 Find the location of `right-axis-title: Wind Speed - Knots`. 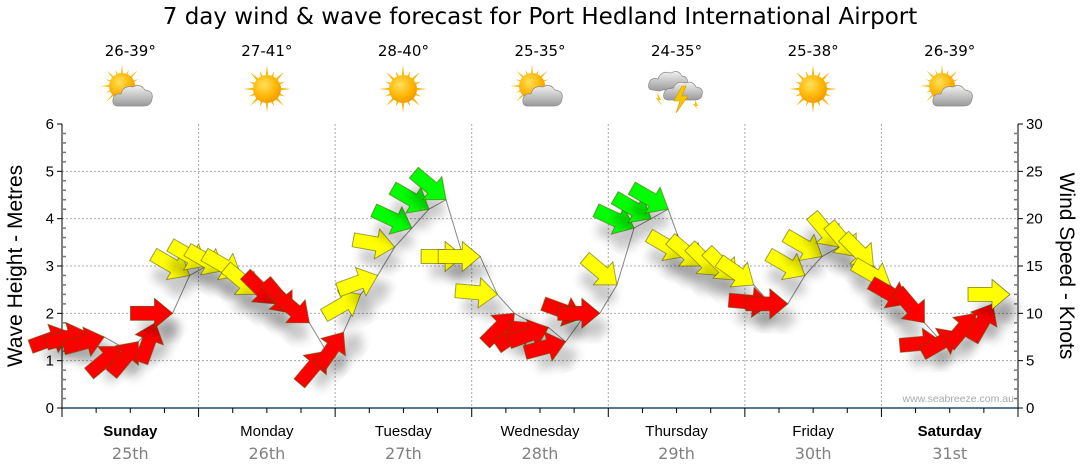

right-axis-title: Wind Speed - Knots is located at coordinates (1066, 266).